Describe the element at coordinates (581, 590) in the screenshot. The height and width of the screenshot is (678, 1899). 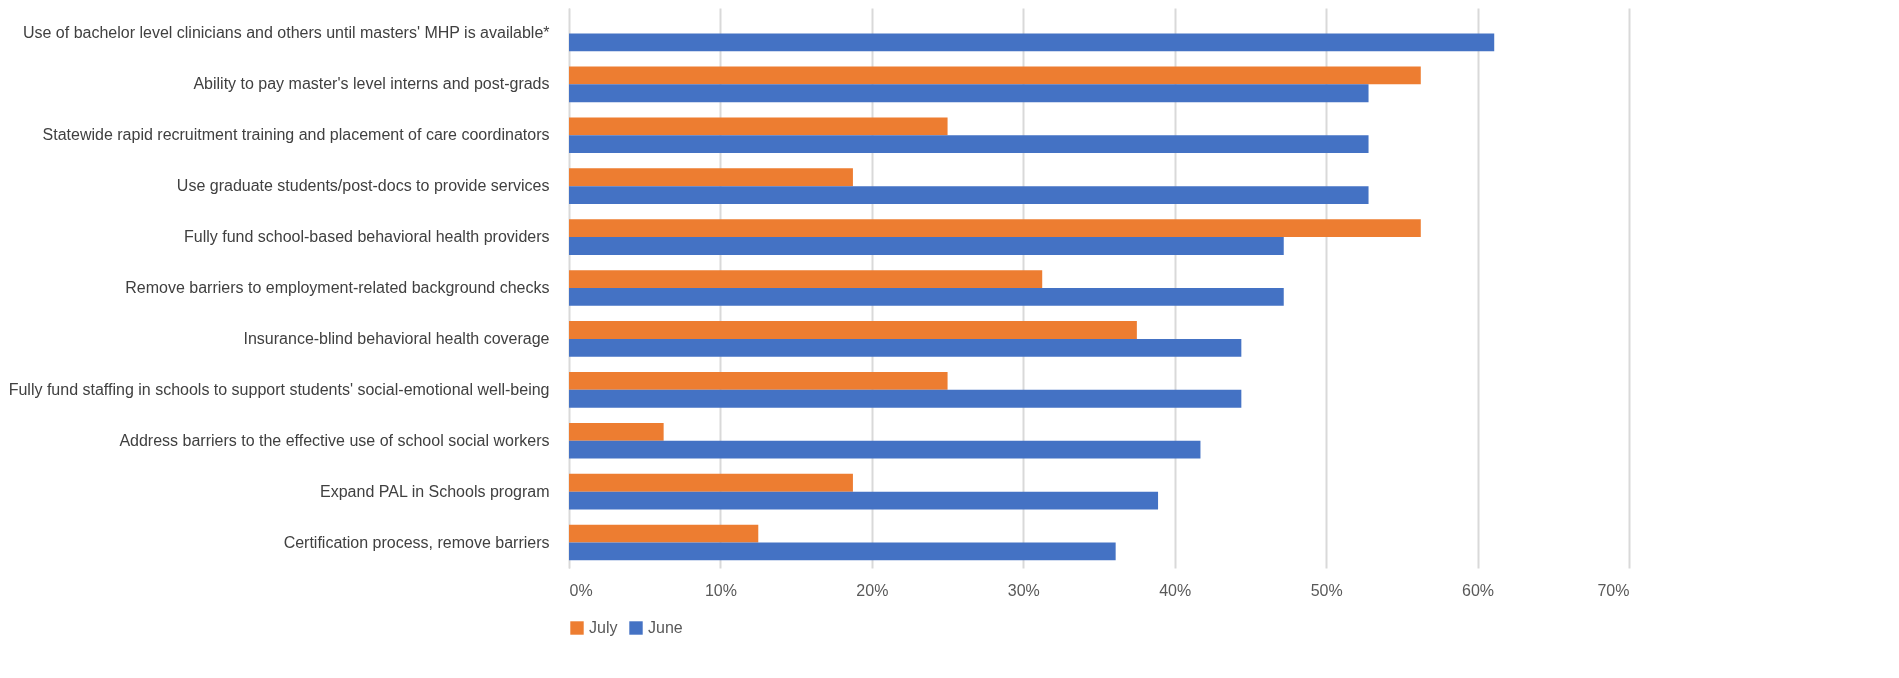
I see `x-tick-label: 0%` at that location.